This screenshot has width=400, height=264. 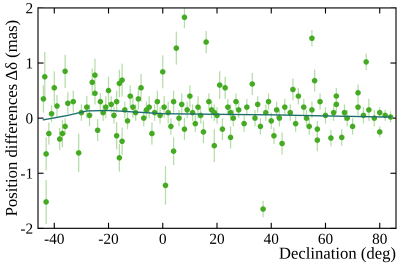 I want to click on x-tick-label: 60, so click(x=325, y=239).